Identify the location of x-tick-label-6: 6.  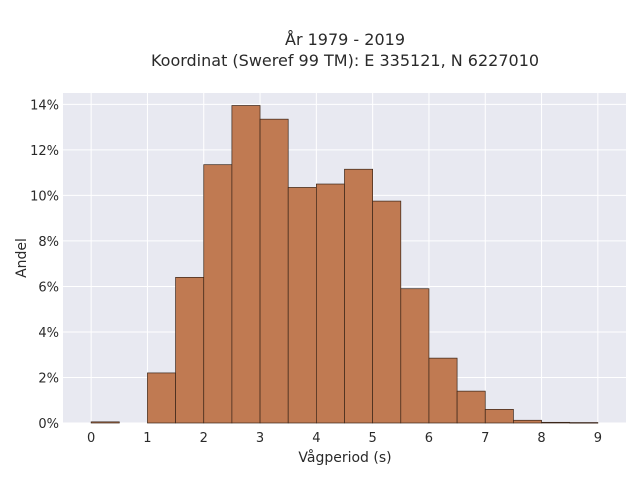
(429, 438).